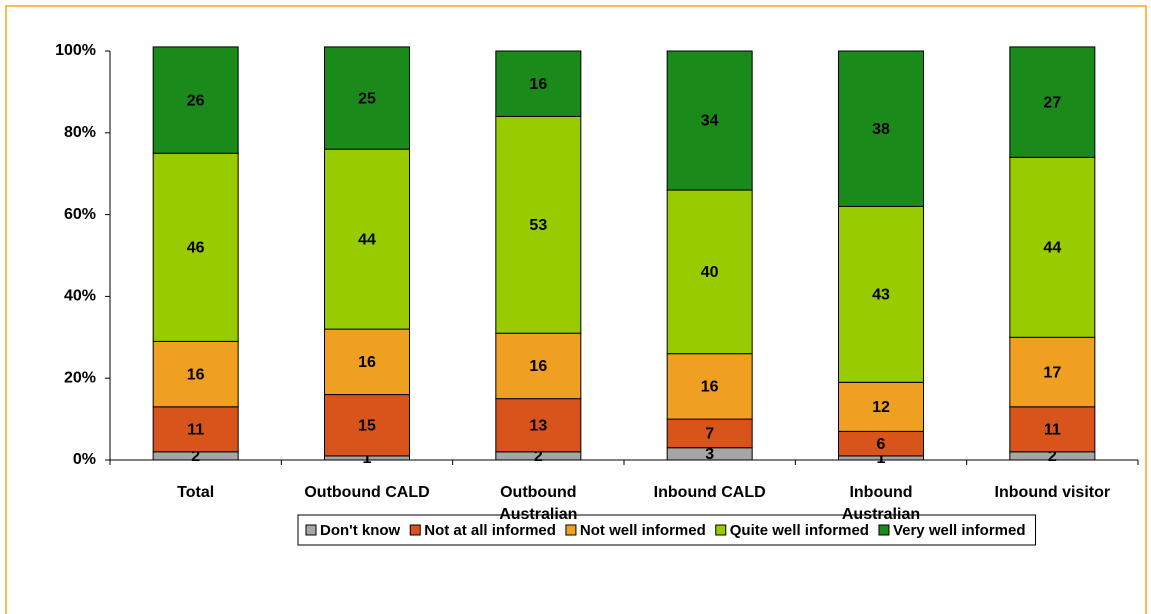 The image size is (1151, 614). I want to click on data-label: 3, so click(709, 454).